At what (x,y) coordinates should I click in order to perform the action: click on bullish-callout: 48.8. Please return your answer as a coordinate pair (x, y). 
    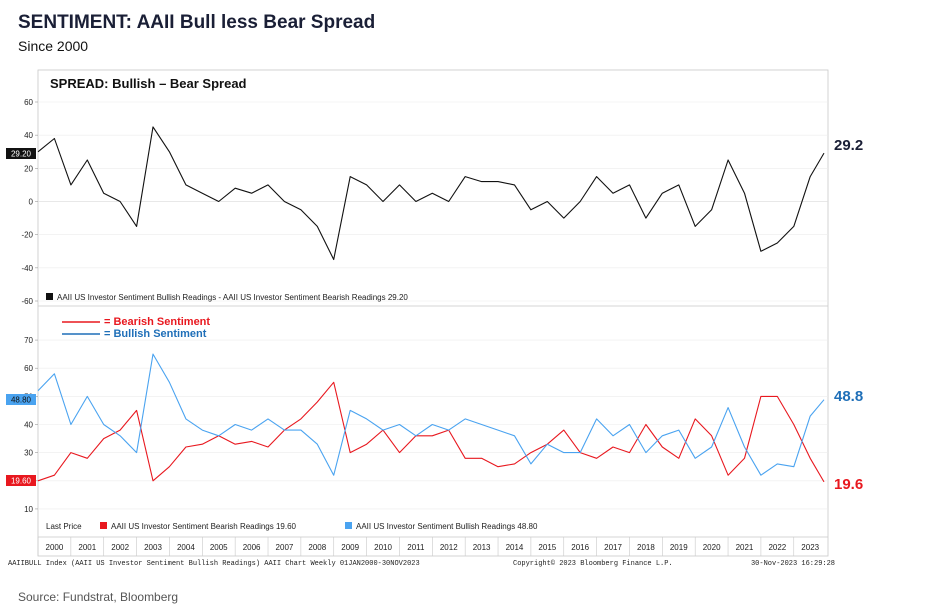
    Looking at the image, I should click on (848, 396).